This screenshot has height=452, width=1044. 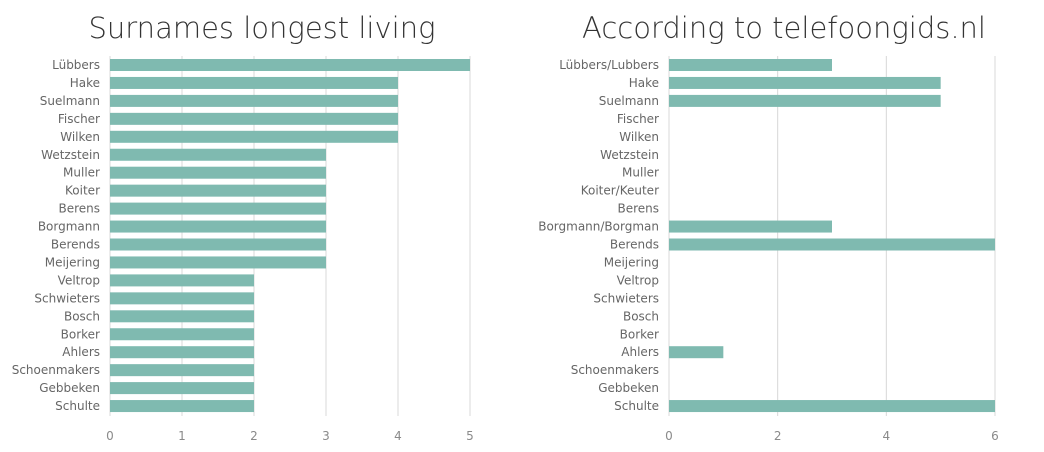 What do you see at coordinates (76, 65) in the screenshot?
I see `category-label: Lübbers` at bounding box center [76, 65].